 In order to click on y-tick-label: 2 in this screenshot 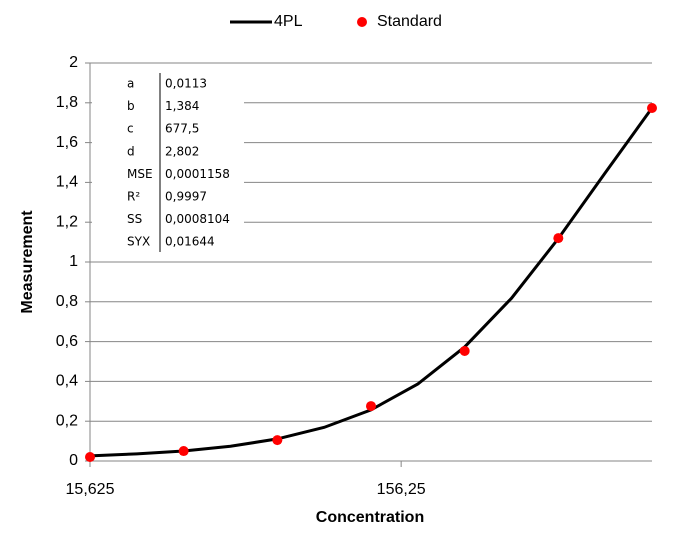, I will do `click(73, 62)`.